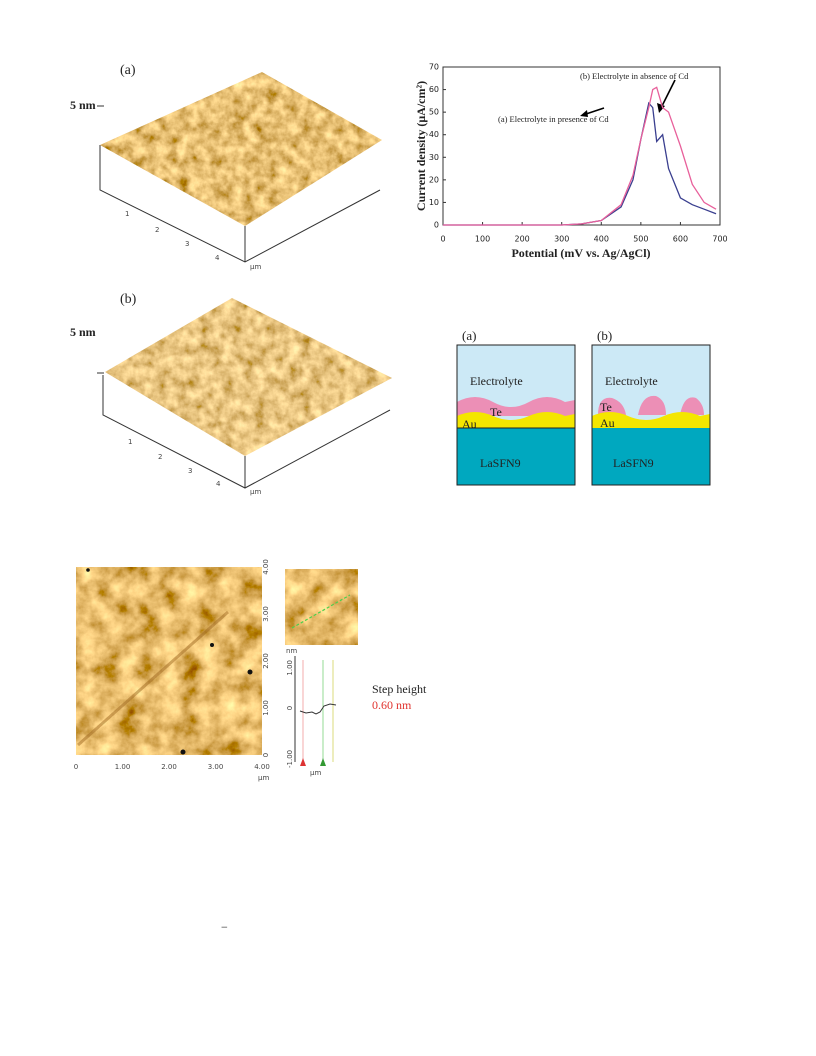  Describe the element at coordinates (434, 67) in the screenshot. I see `y-tick-label: 70` at that location.